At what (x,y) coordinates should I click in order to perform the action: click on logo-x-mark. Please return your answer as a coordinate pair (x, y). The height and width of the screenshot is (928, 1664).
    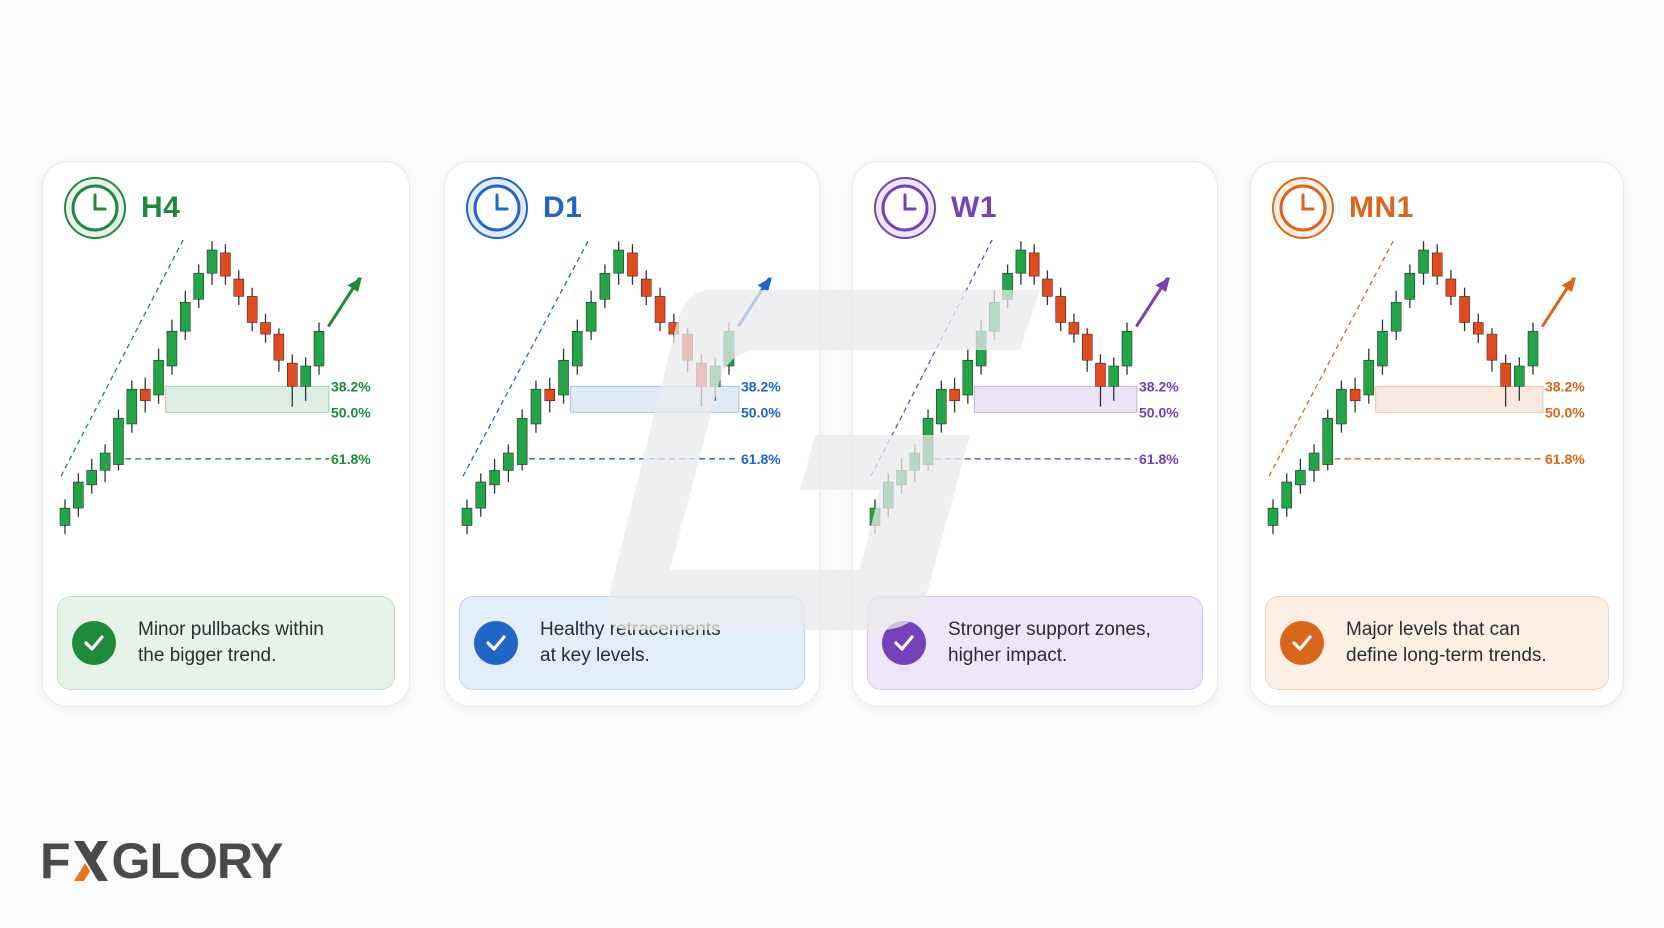
    Looking at the image, I should click on (91, 861).